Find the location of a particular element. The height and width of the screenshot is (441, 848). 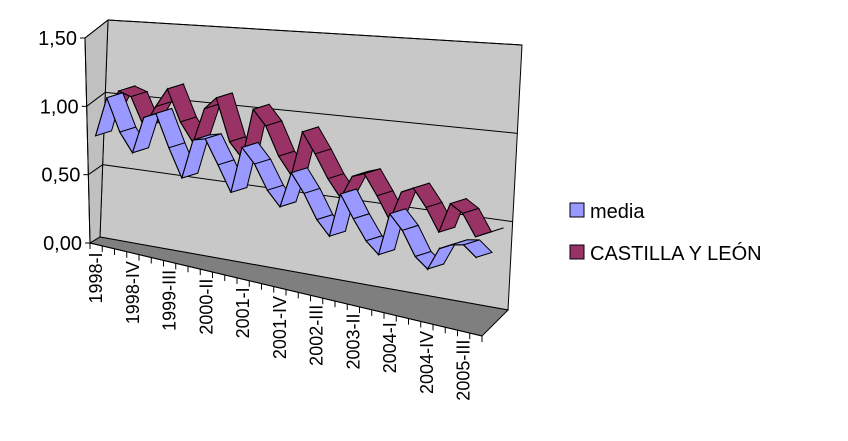

y-tick-label: 0,00 is located at coordinates (62, 244).